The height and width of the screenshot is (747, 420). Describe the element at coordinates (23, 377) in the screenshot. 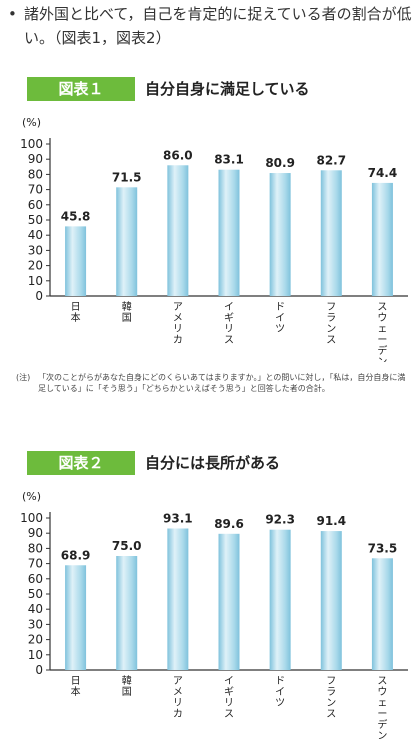

I see `note-label: (注)` at that location.